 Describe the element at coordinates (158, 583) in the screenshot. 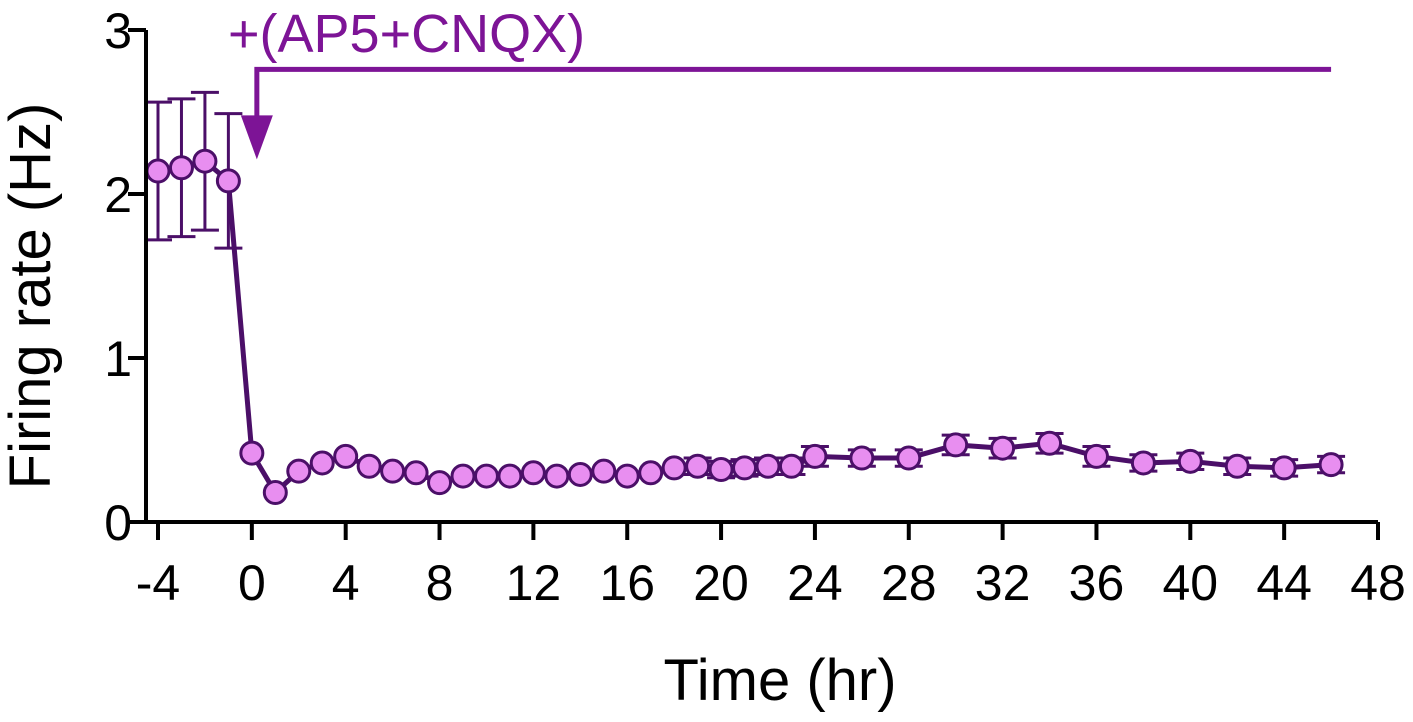

I see `x-tick-label: -4` at that location.